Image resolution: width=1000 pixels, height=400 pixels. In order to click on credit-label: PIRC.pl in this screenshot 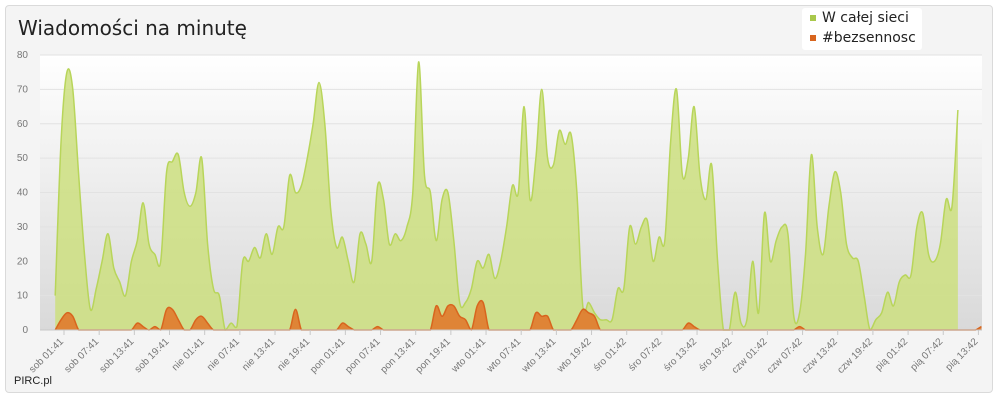, I will do `click(33, 381)`.